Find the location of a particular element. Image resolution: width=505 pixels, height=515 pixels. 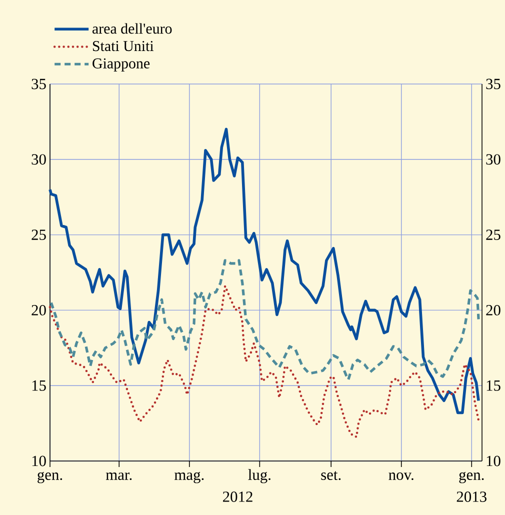

legend-label: Giappone is located at coordinates (121, 65).